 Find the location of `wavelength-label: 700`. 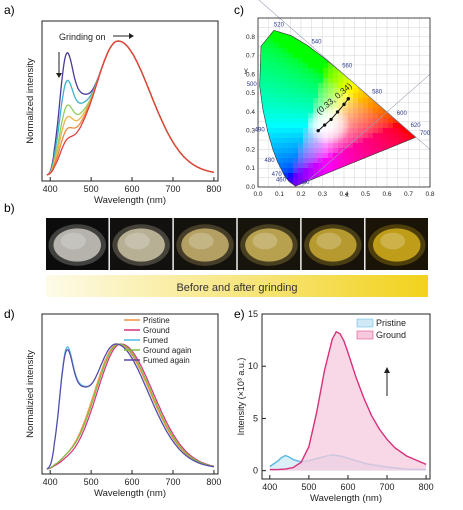

wavelength-label: 700 is located at coordinates (425, 134).